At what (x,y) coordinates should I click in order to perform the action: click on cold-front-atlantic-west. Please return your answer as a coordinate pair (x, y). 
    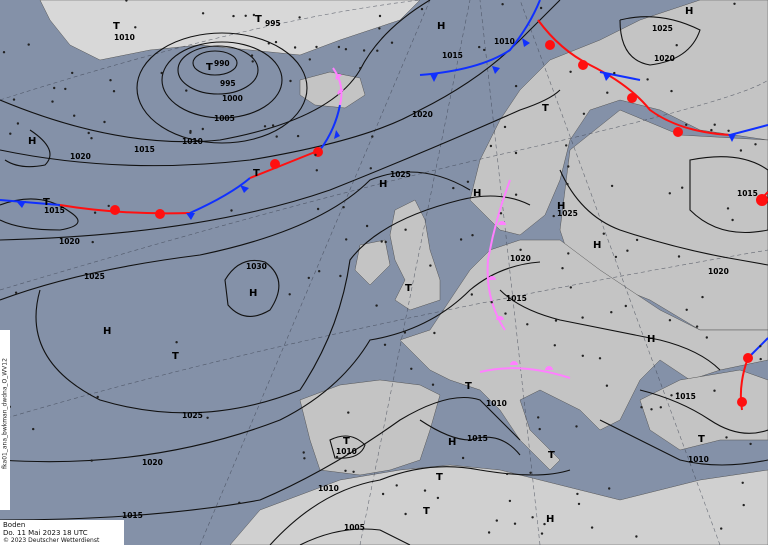
    Looking at the image, I should click on (30, 202).